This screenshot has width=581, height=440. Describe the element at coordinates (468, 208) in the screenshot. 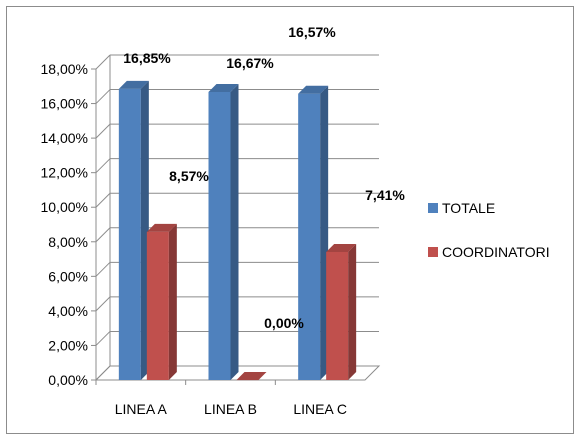

I see `legend-label: TOTALE` at that location.